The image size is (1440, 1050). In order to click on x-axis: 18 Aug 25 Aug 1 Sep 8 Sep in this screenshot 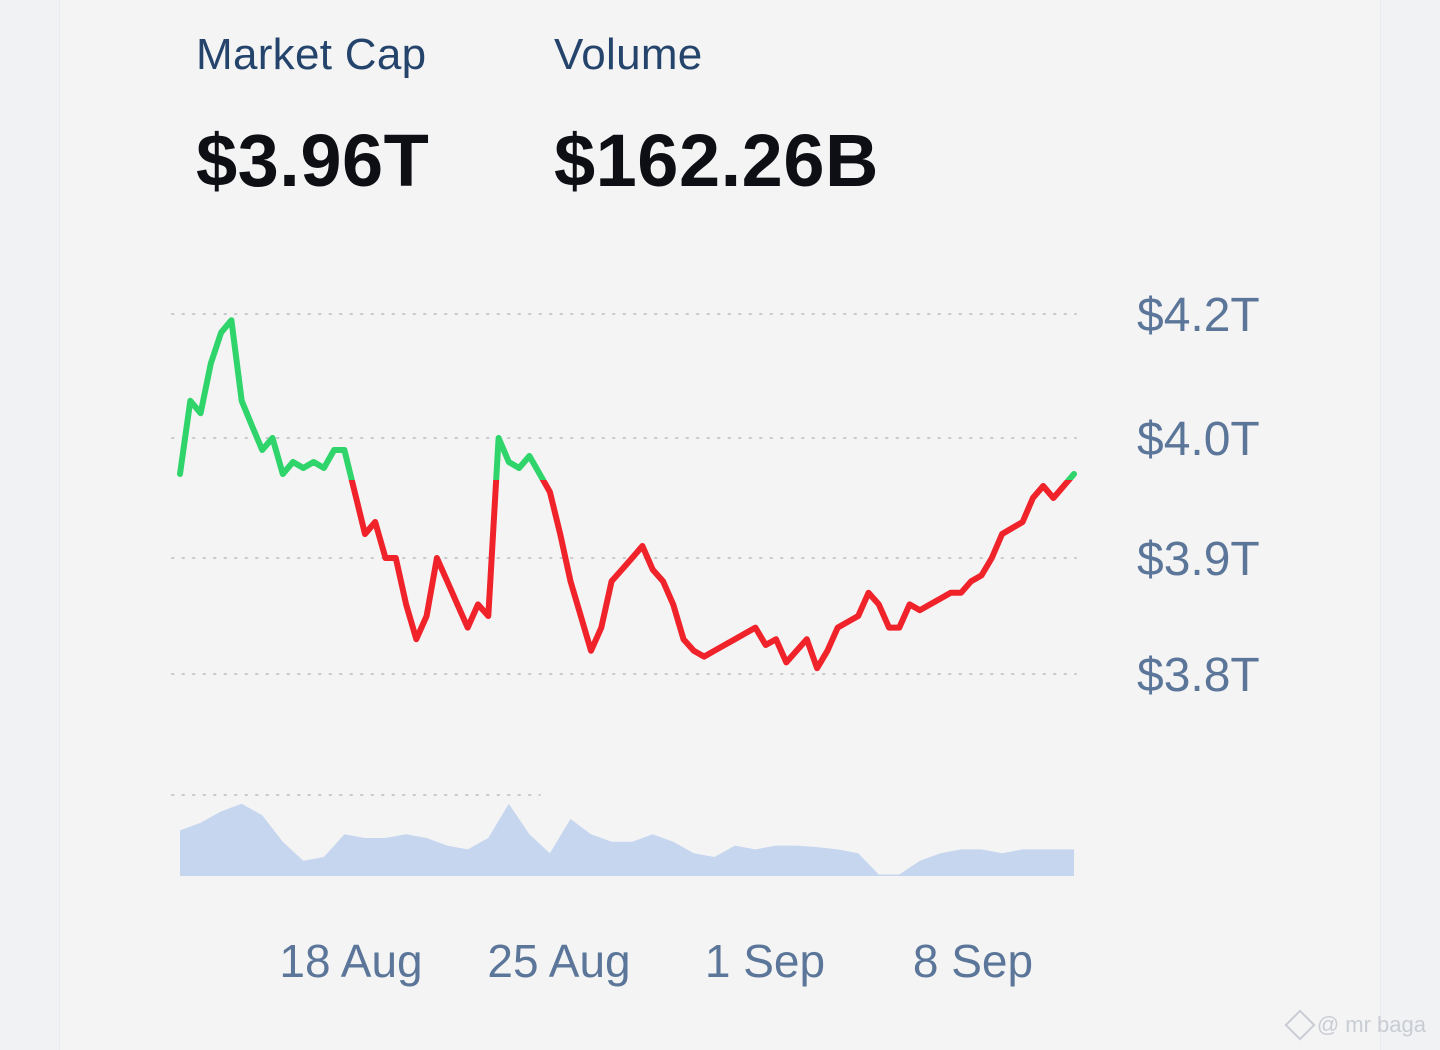, I will do `click(656, 961)`.